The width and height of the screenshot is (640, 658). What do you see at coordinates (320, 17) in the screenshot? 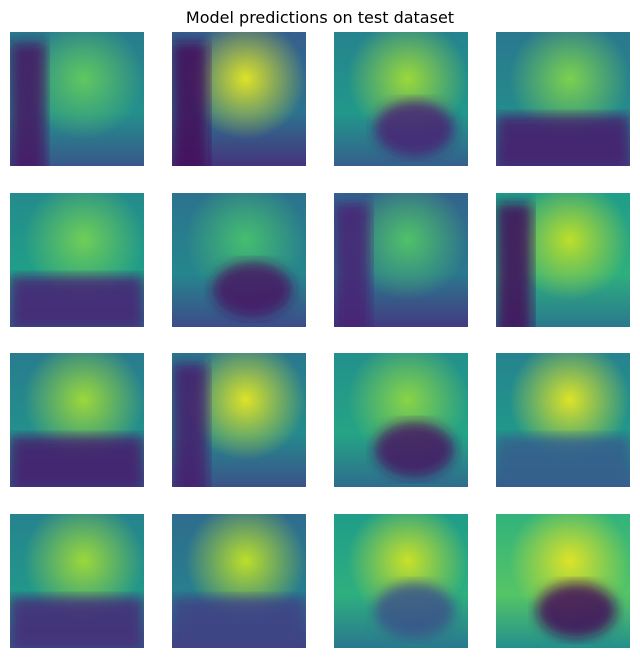
I see `figure-title: Model predictions on test dataset` at bounding box center [320, 17].